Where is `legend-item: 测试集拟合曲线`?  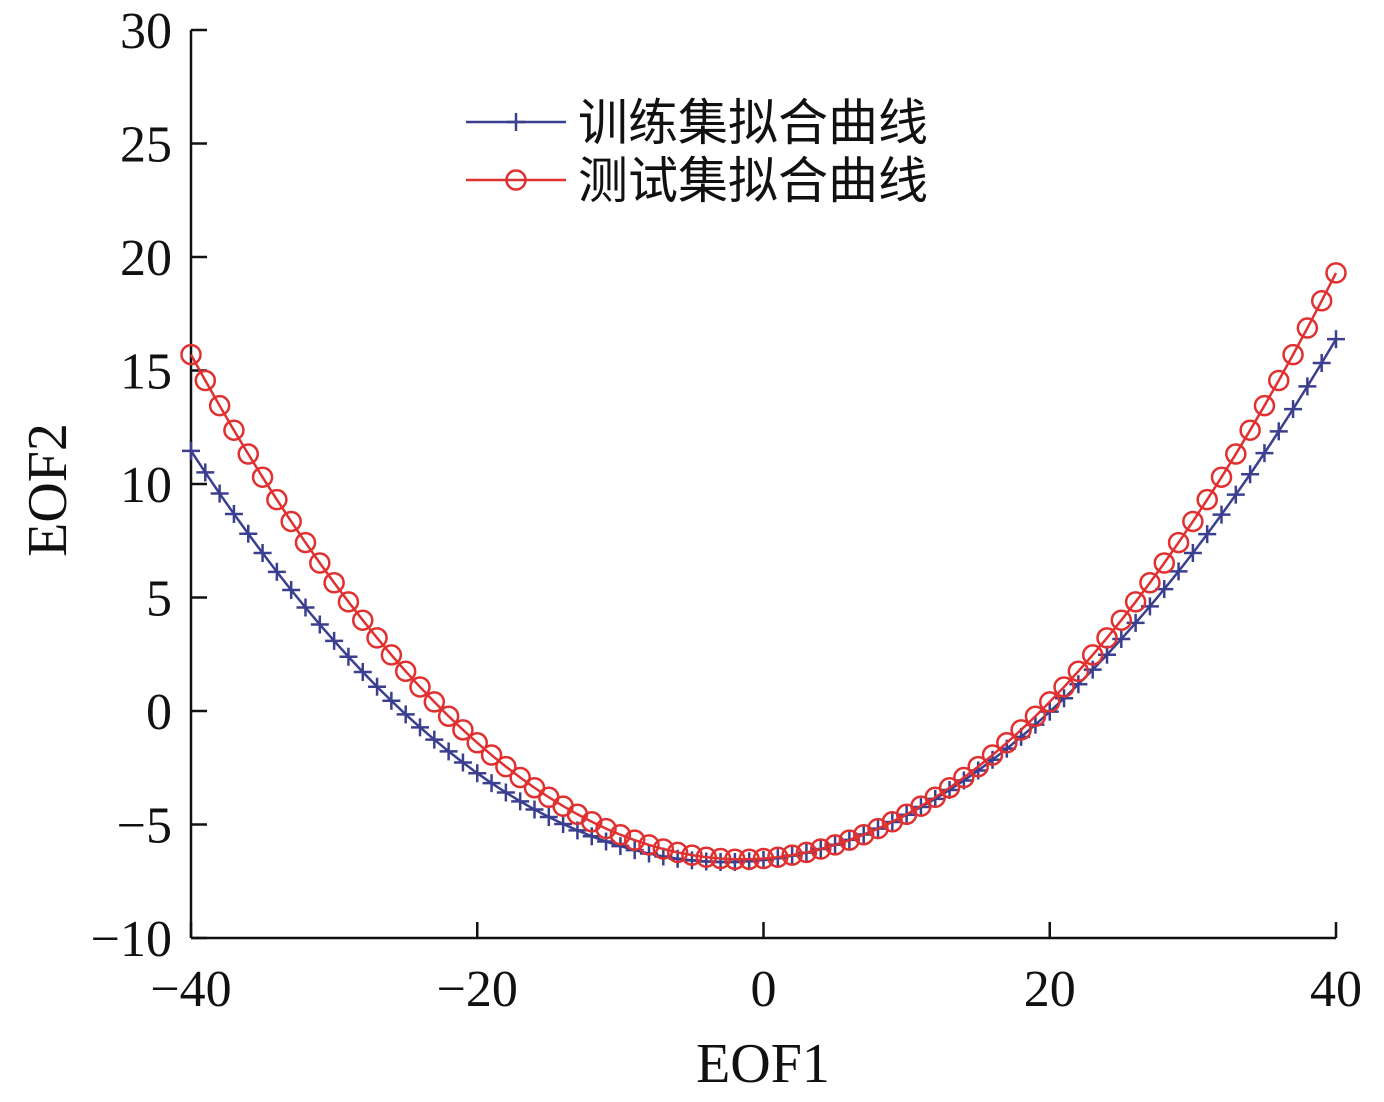
legend-item: 测试集拟合曲线 is located at coordinates (697, 181).